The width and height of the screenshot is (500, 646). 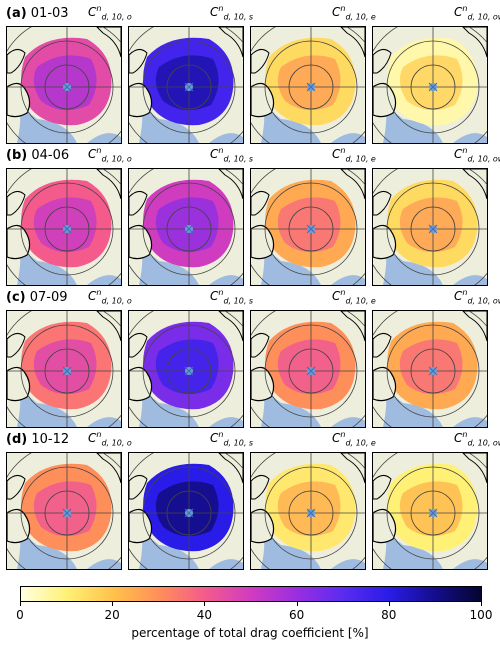 What do you see at coordinates (204, 615) in the screenshot?
I see `colorbar-tick-label: 40` at bounding box center [204, 615].